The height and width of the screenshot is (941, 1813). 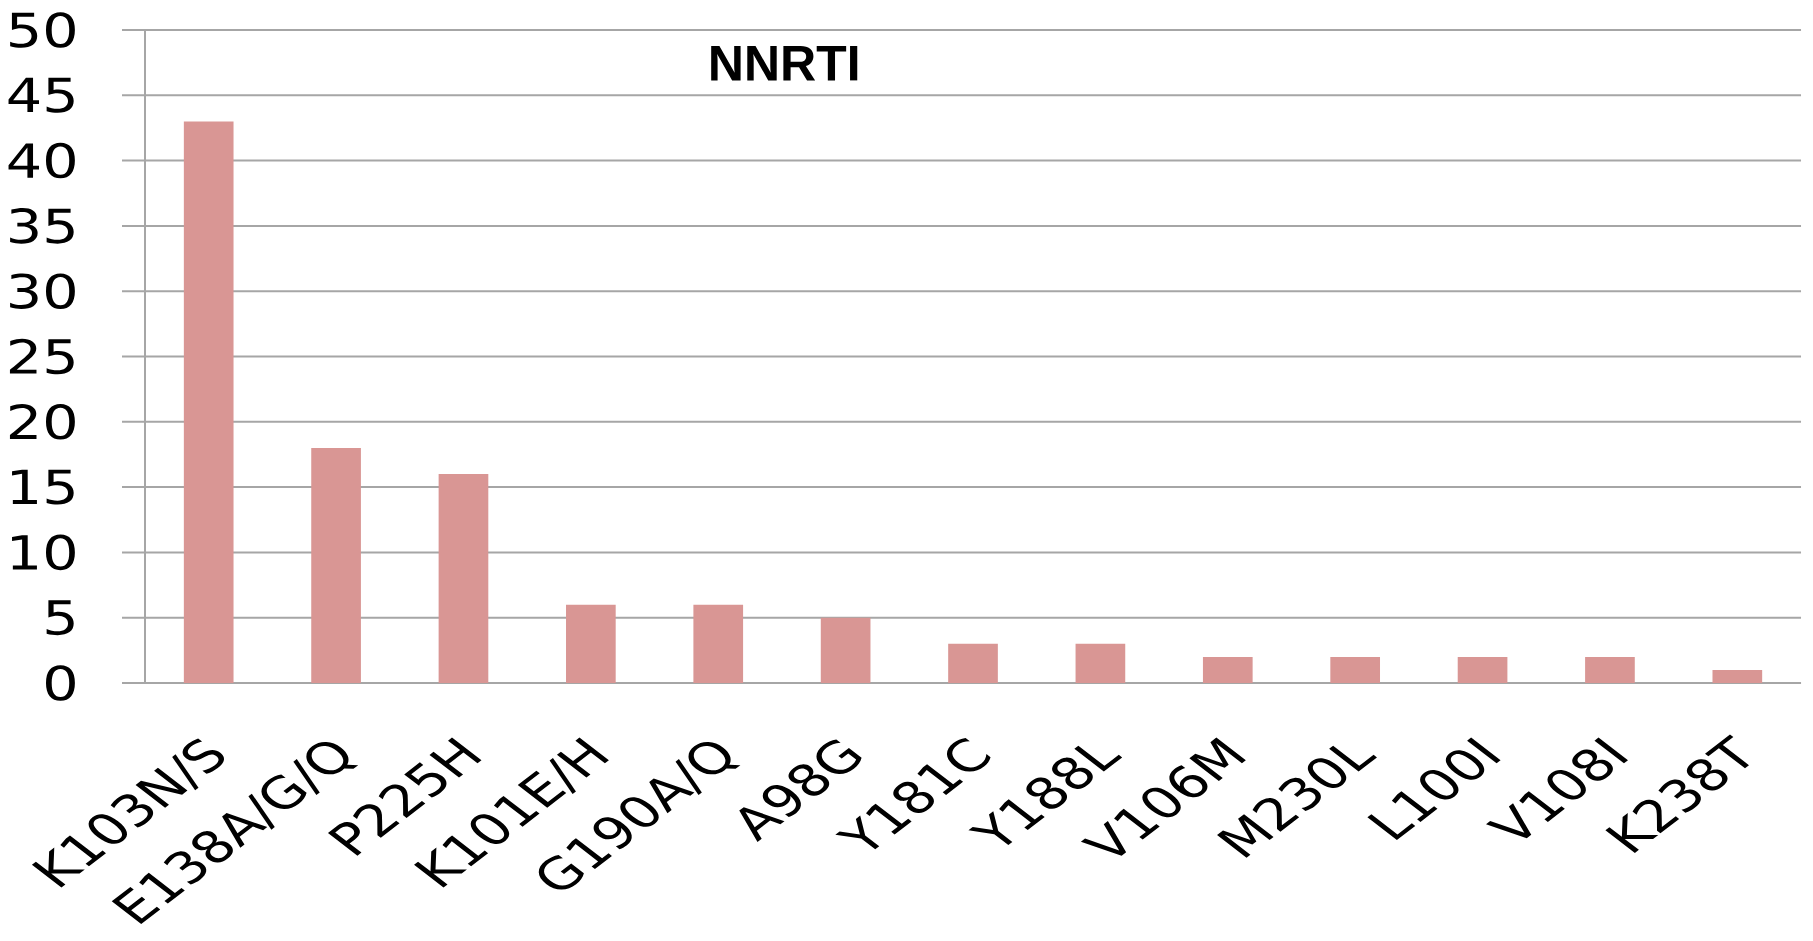 I want to click on y-tick-label: 40, so click(x=41, y=160).